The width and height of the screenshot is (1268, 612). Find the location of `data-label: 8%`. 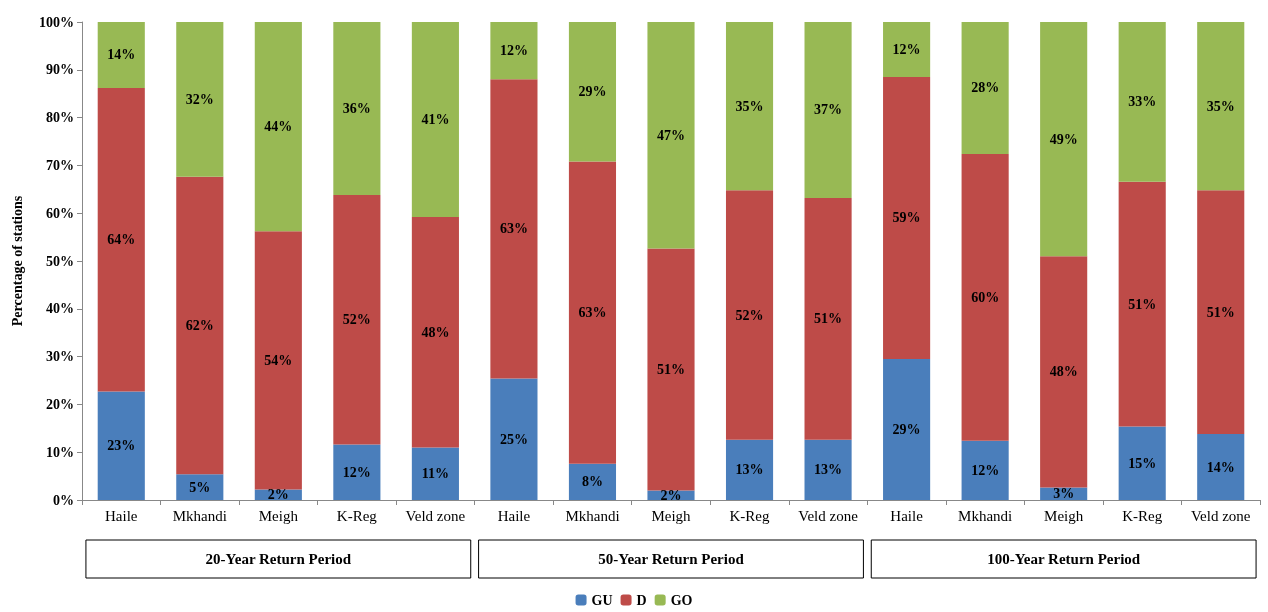

data-label: 8% is located at coordinates (592, 482).